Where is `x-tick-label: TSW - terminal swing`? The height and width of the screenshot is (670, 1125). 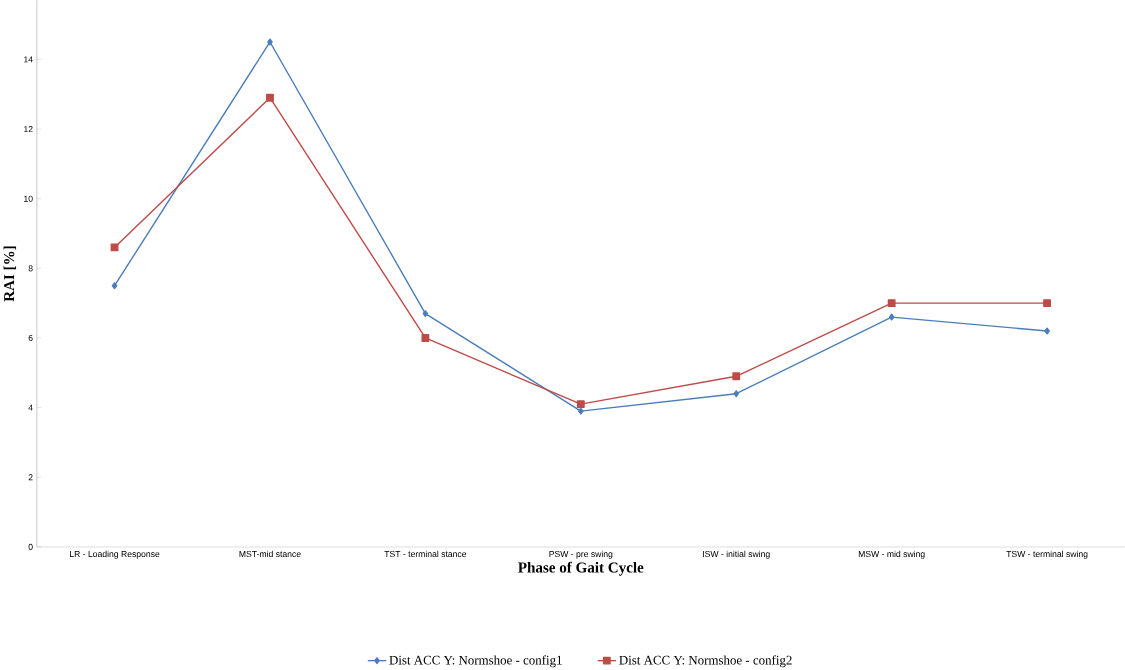 x-tick-label: TSW - terminal swing is located at coordinates (1047, 554).